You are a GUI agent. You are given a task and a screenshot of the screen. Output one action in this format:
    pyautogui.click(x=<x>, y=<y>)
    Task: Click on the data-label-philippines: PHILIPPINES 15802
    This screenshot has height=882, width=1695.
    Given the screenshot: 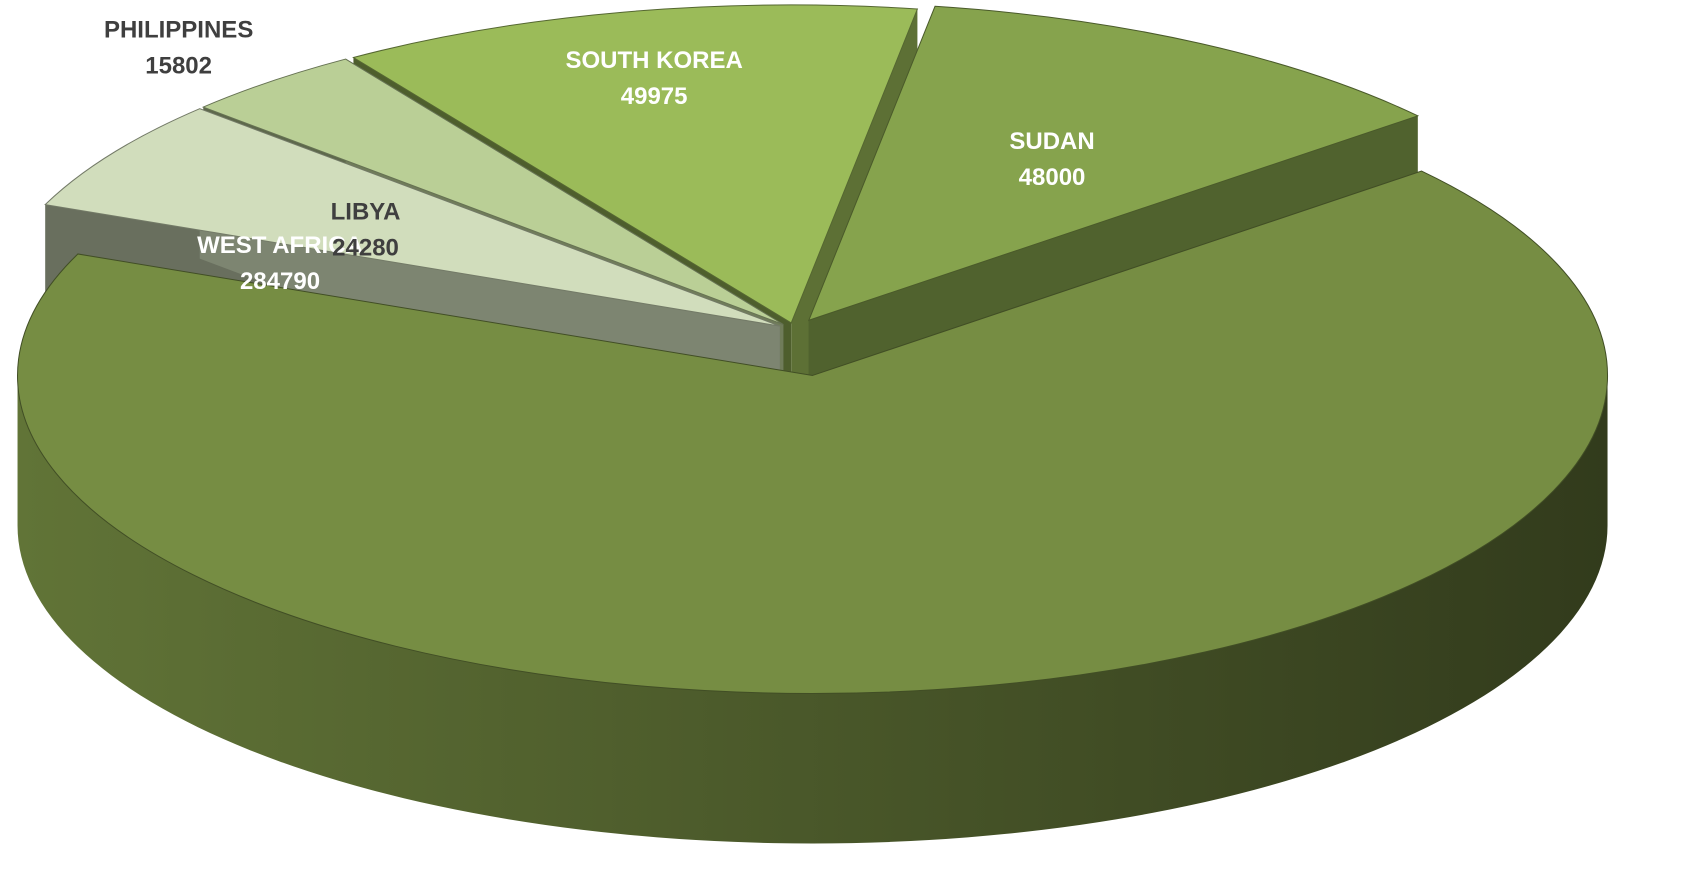 What is the action you would take?
    pyautogui.click(x=178, y=48)
    